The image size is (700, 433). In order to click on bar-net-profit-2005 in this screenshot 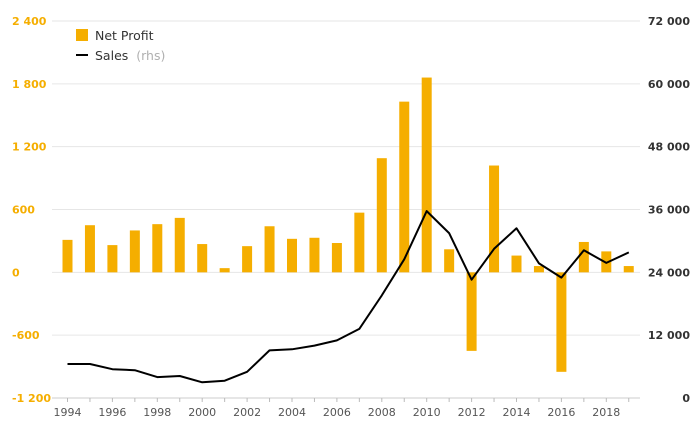, I will do `click(314, 255)`.